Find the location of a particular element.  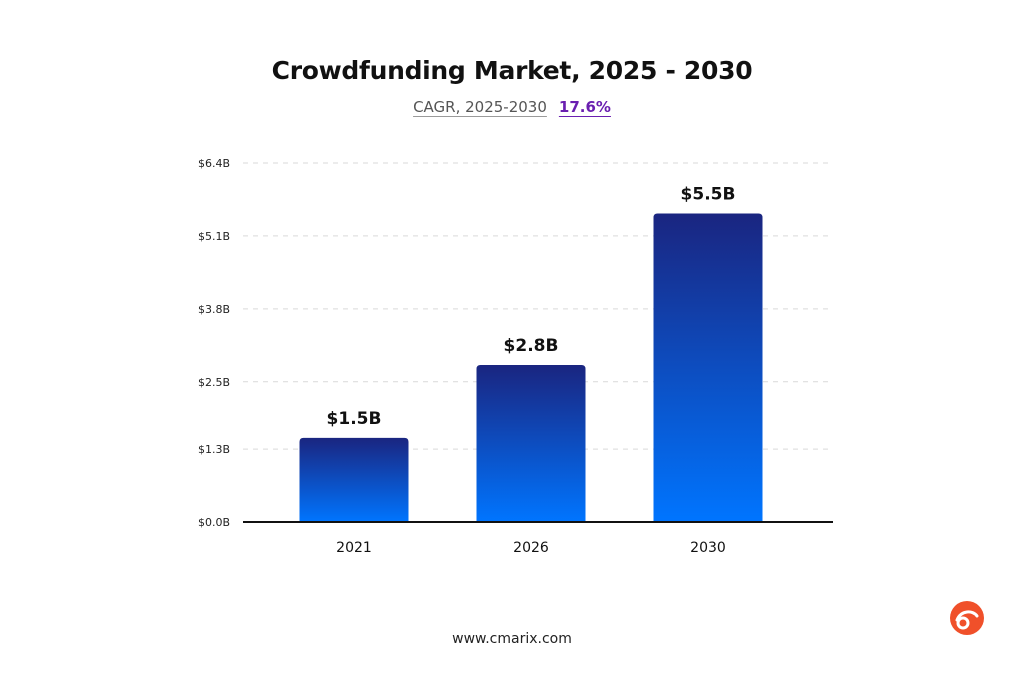

footer-url: www.cmarix.com is located at coordinates (512, 639).